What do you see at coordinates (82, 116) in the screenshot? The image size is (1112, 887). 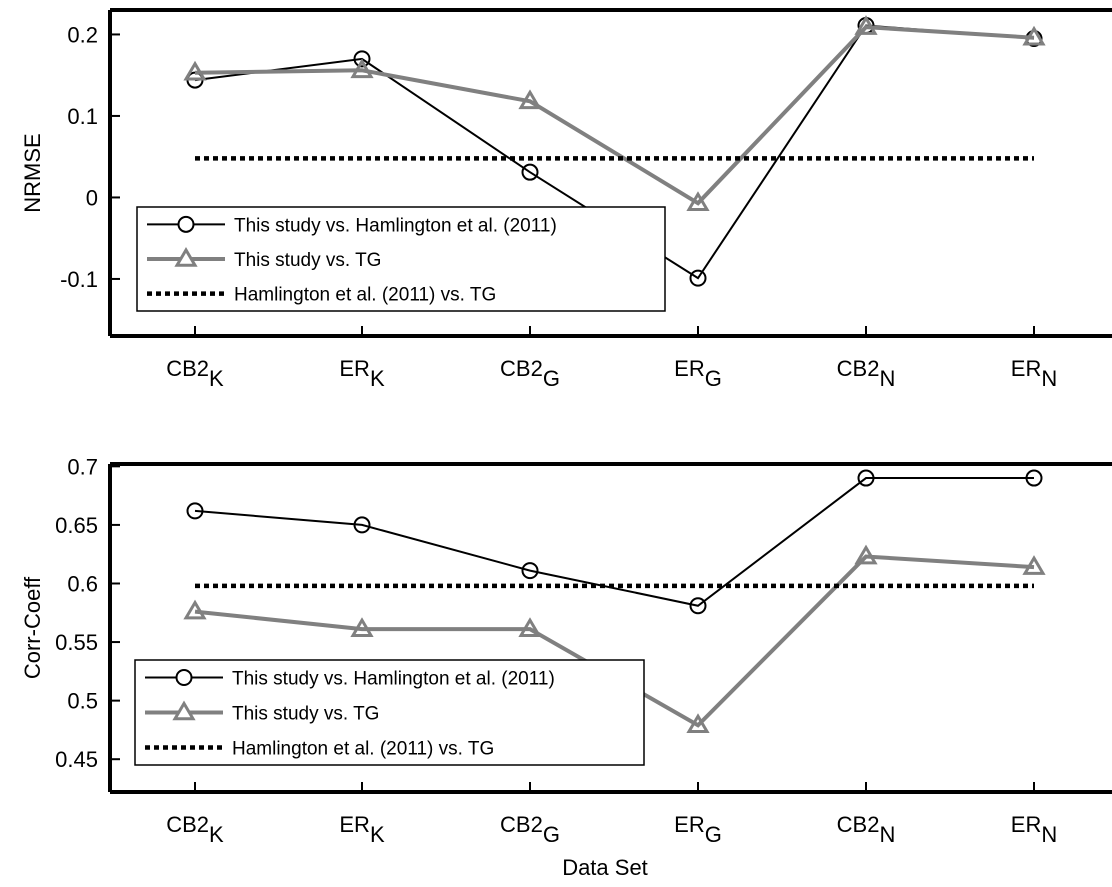 I see `y-tick-label: 0.1` at bounding box center [82, 116].